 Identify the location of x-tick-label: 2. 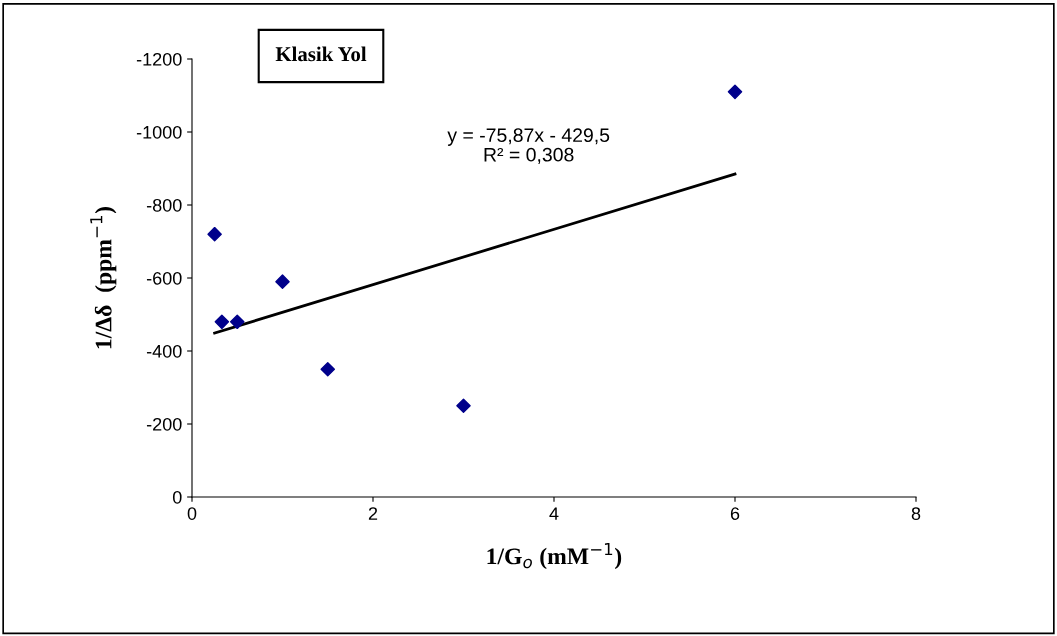
(373, 513).